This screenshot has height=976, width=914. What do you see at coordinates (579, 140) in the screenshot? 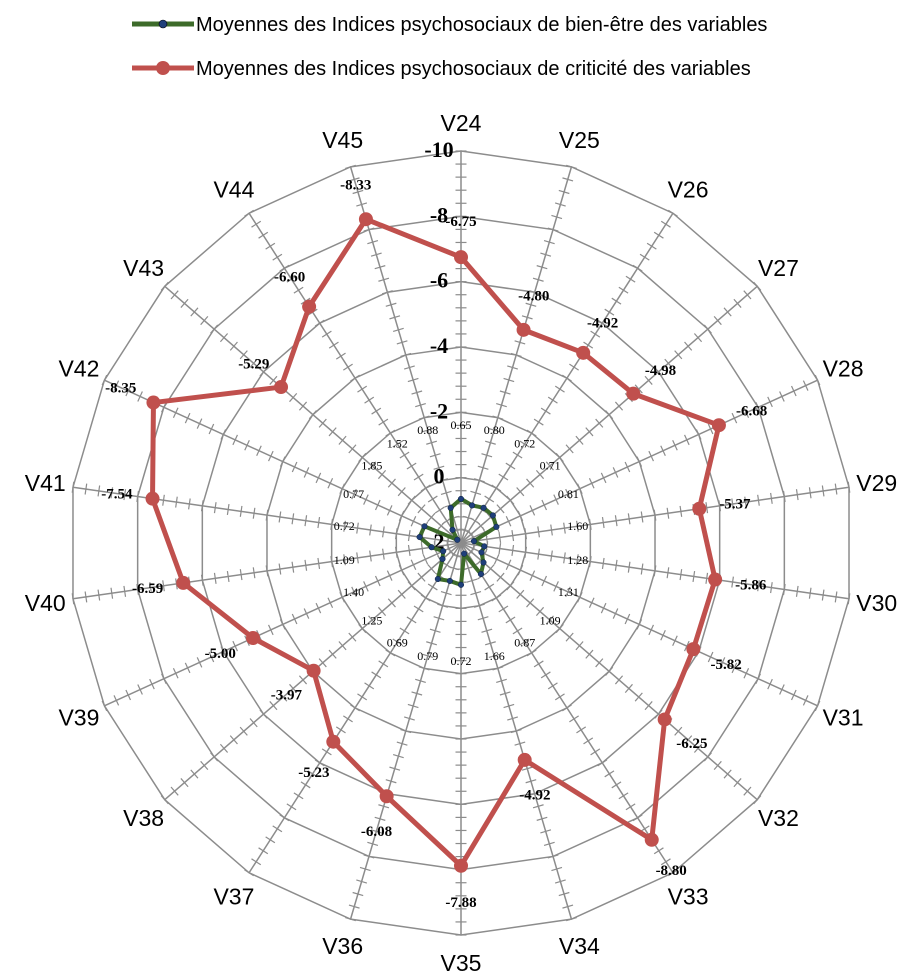
I see `category-label: V25` at bounding box center [579, 140].